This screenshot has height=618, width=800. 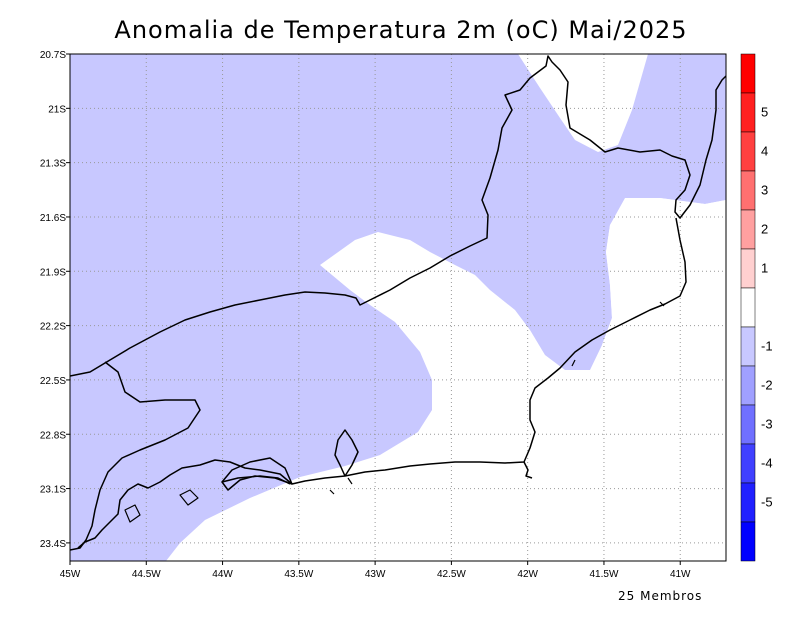 What do you see at coordinates (53, 164) in the screenshot?
I see `latitude-tick-label: 21.3S` at bounding box center [53, 164].